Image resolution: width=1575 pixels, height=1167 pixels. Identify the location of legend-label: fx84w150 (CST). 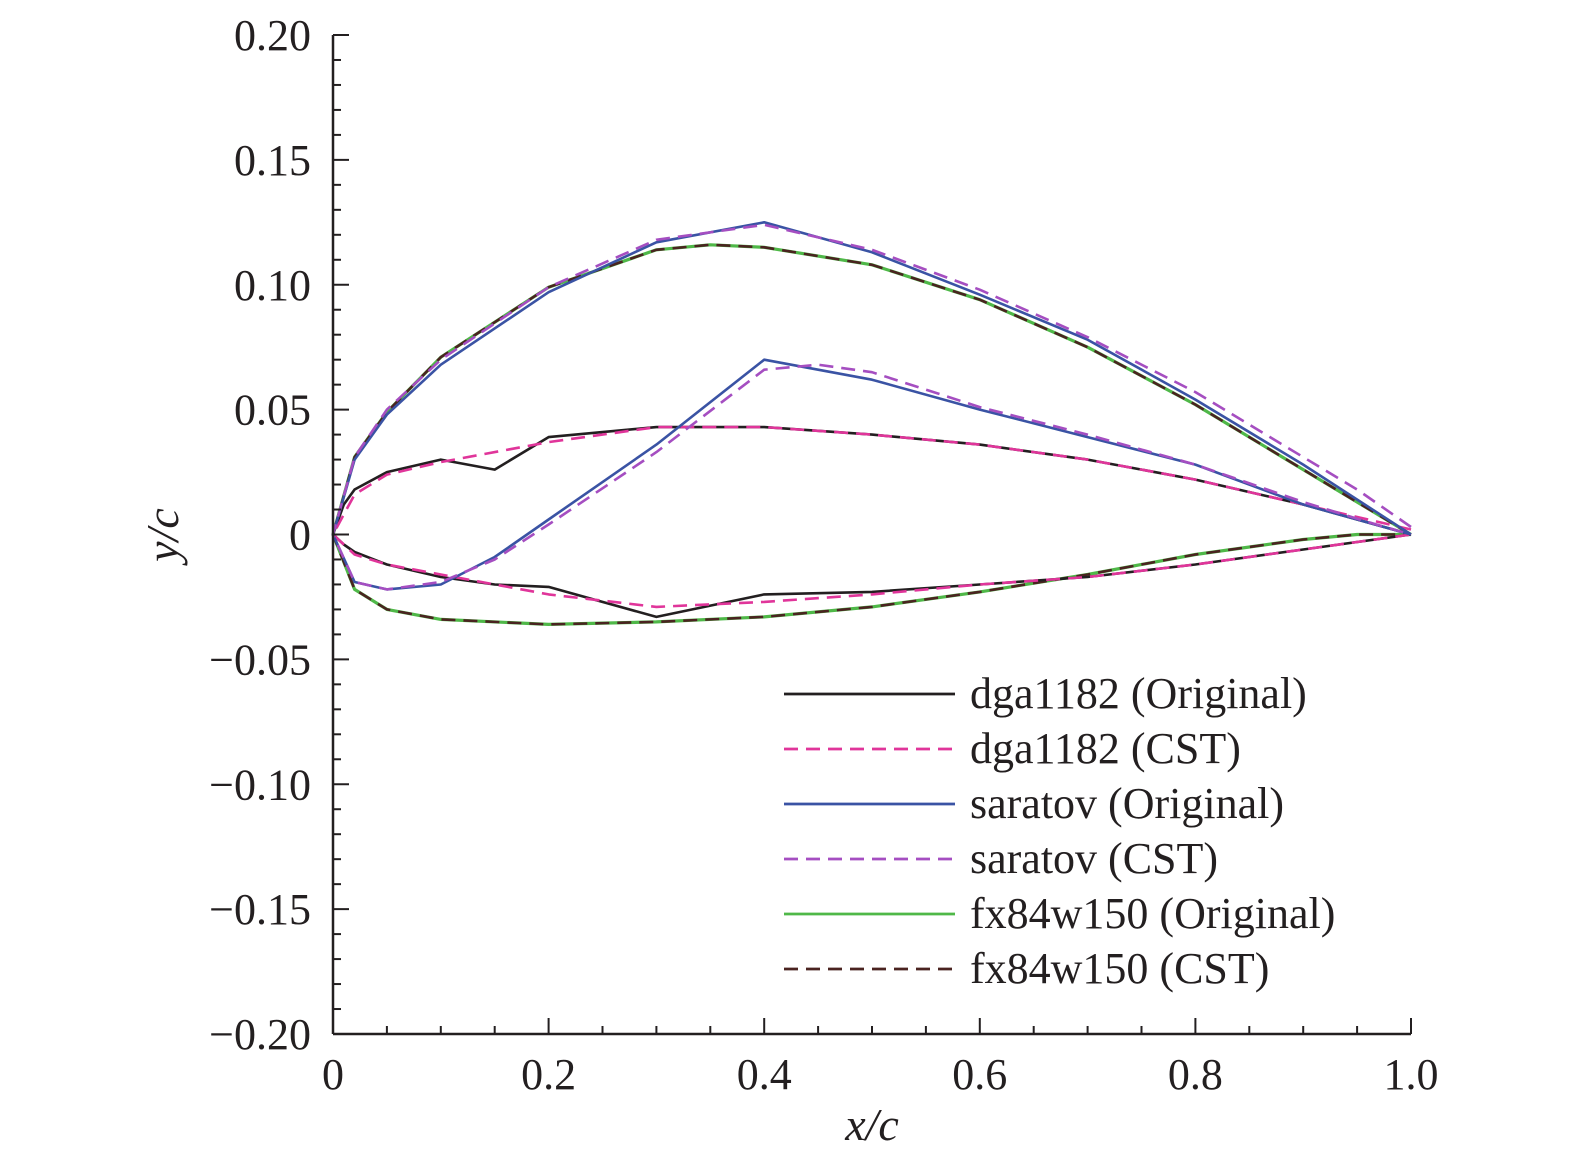
(1119, 968).